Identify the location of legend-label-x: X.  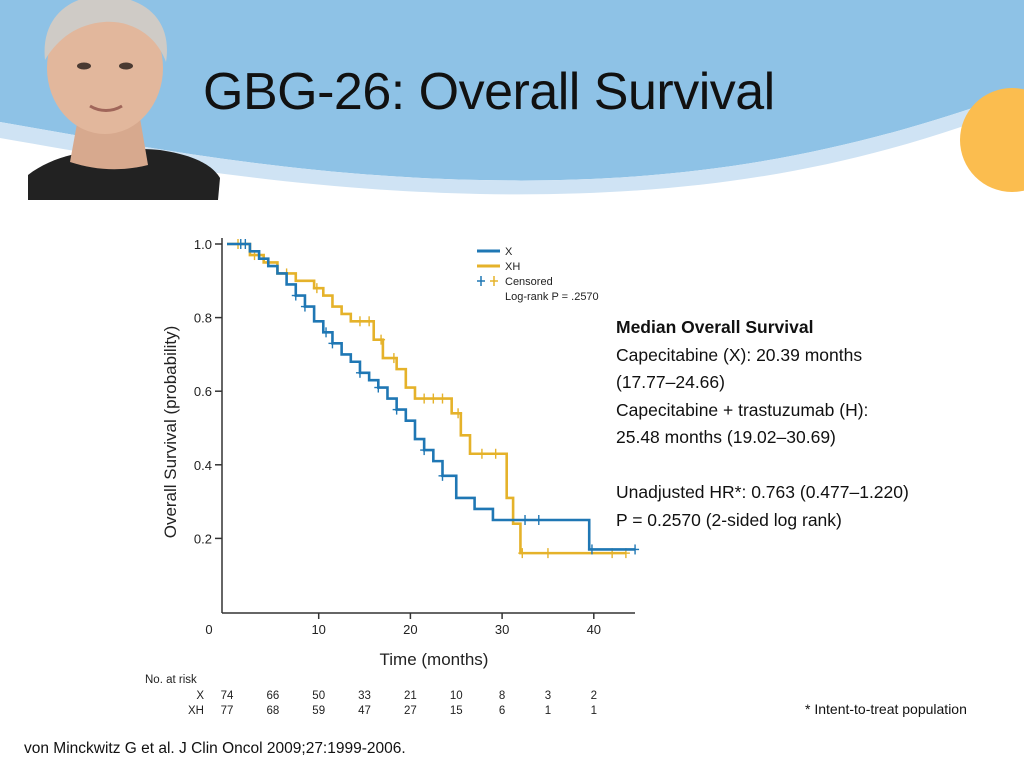
(509, 252).